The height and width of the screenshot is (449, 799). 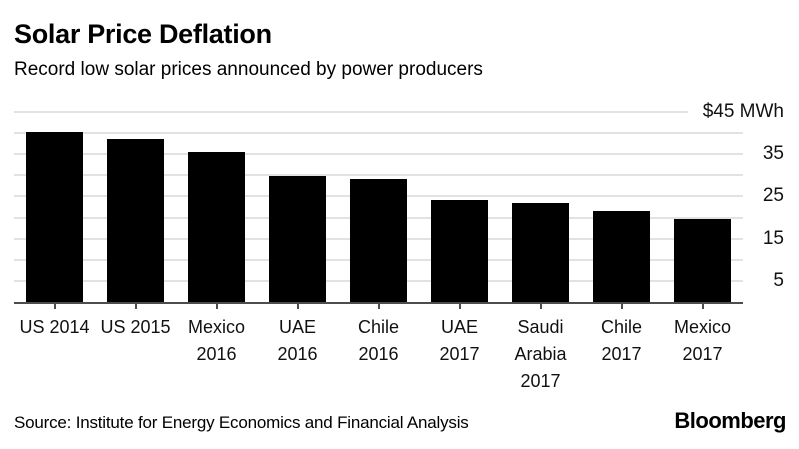 What do you see at coordinates (773, 154) in the screenshot?
I see `y-label-35: 35` at bounding box center [773, 154].